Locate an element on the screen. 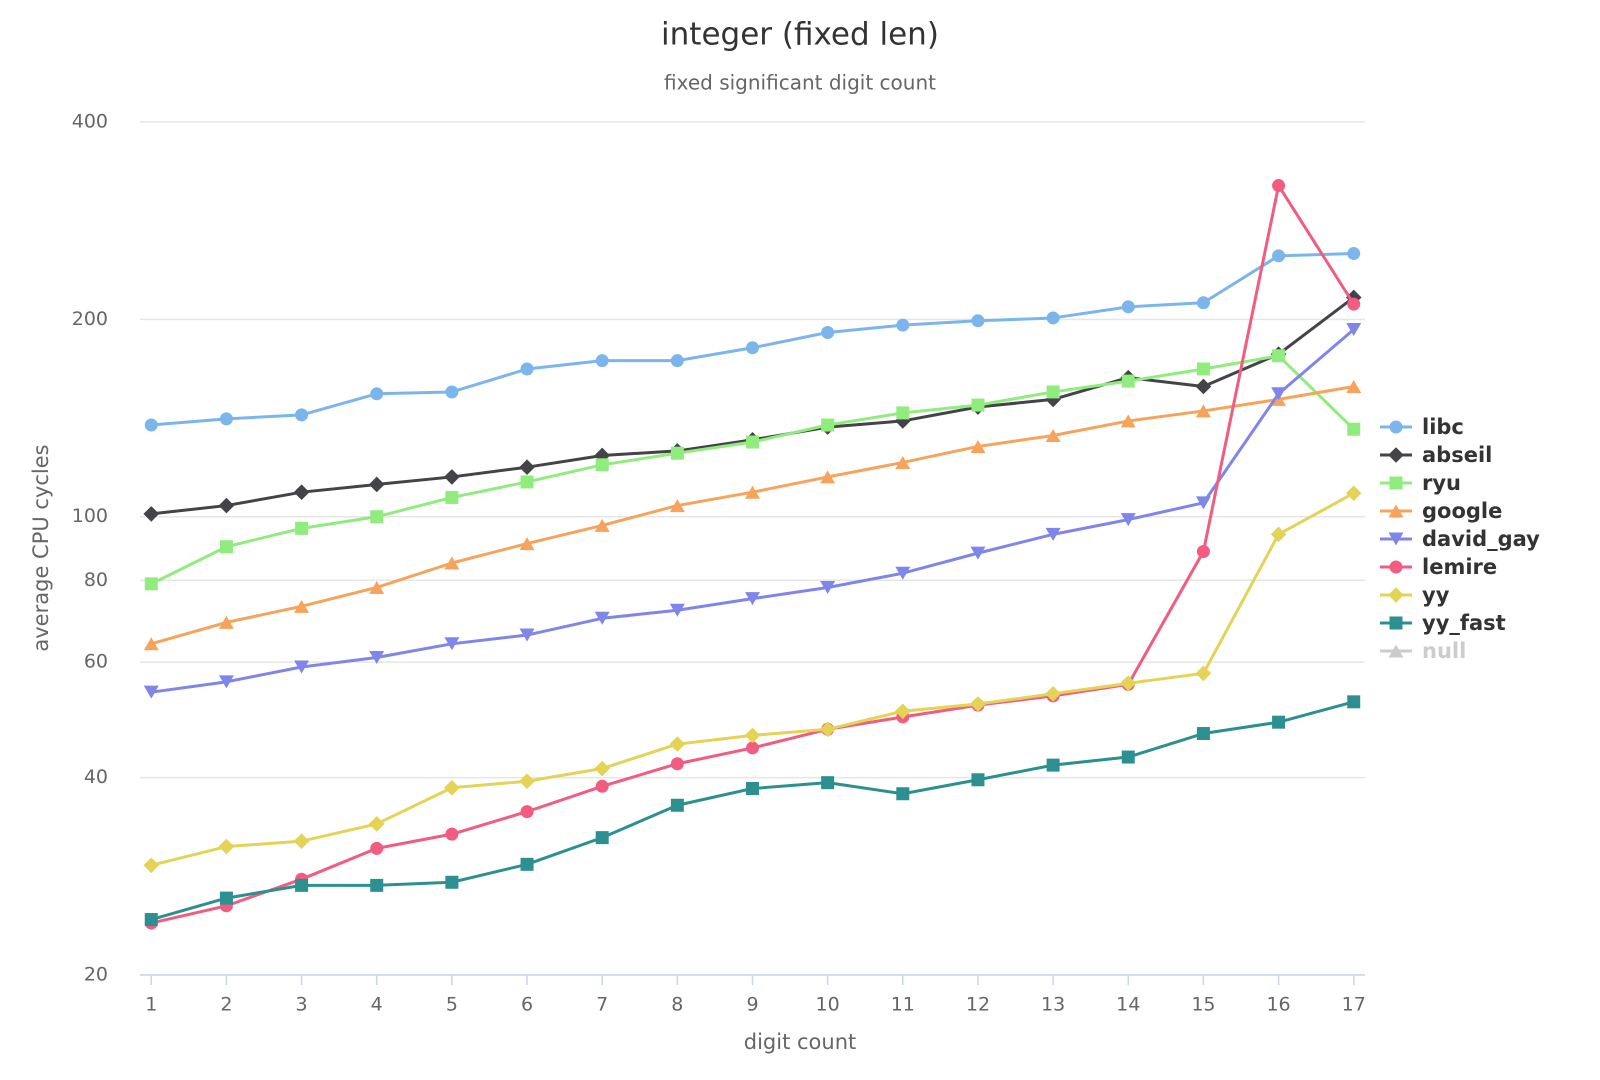 This screenshot has height=1080, width=1600. legend-label: yy is located at coordinates (1436, 595).